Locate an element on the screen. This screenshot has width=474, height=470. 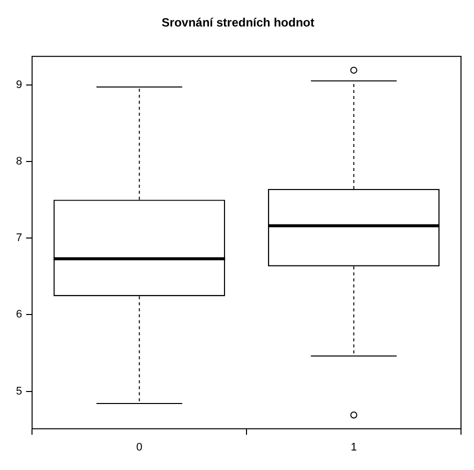
y-tick-label: 7 is located at coordinates (19, 238).